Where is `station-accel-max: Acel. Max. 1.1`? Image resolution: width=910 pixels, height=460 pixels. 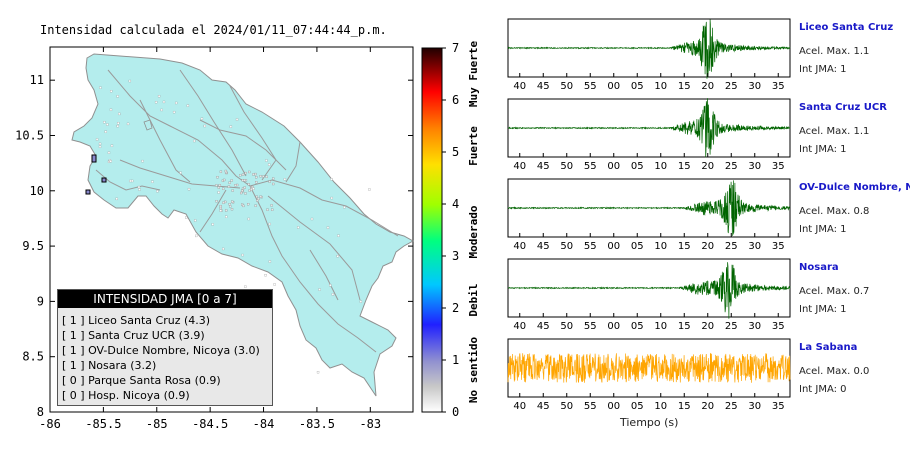
station-accel-max: Acel. Max. 1.1 is located at coordinates (834, 131).